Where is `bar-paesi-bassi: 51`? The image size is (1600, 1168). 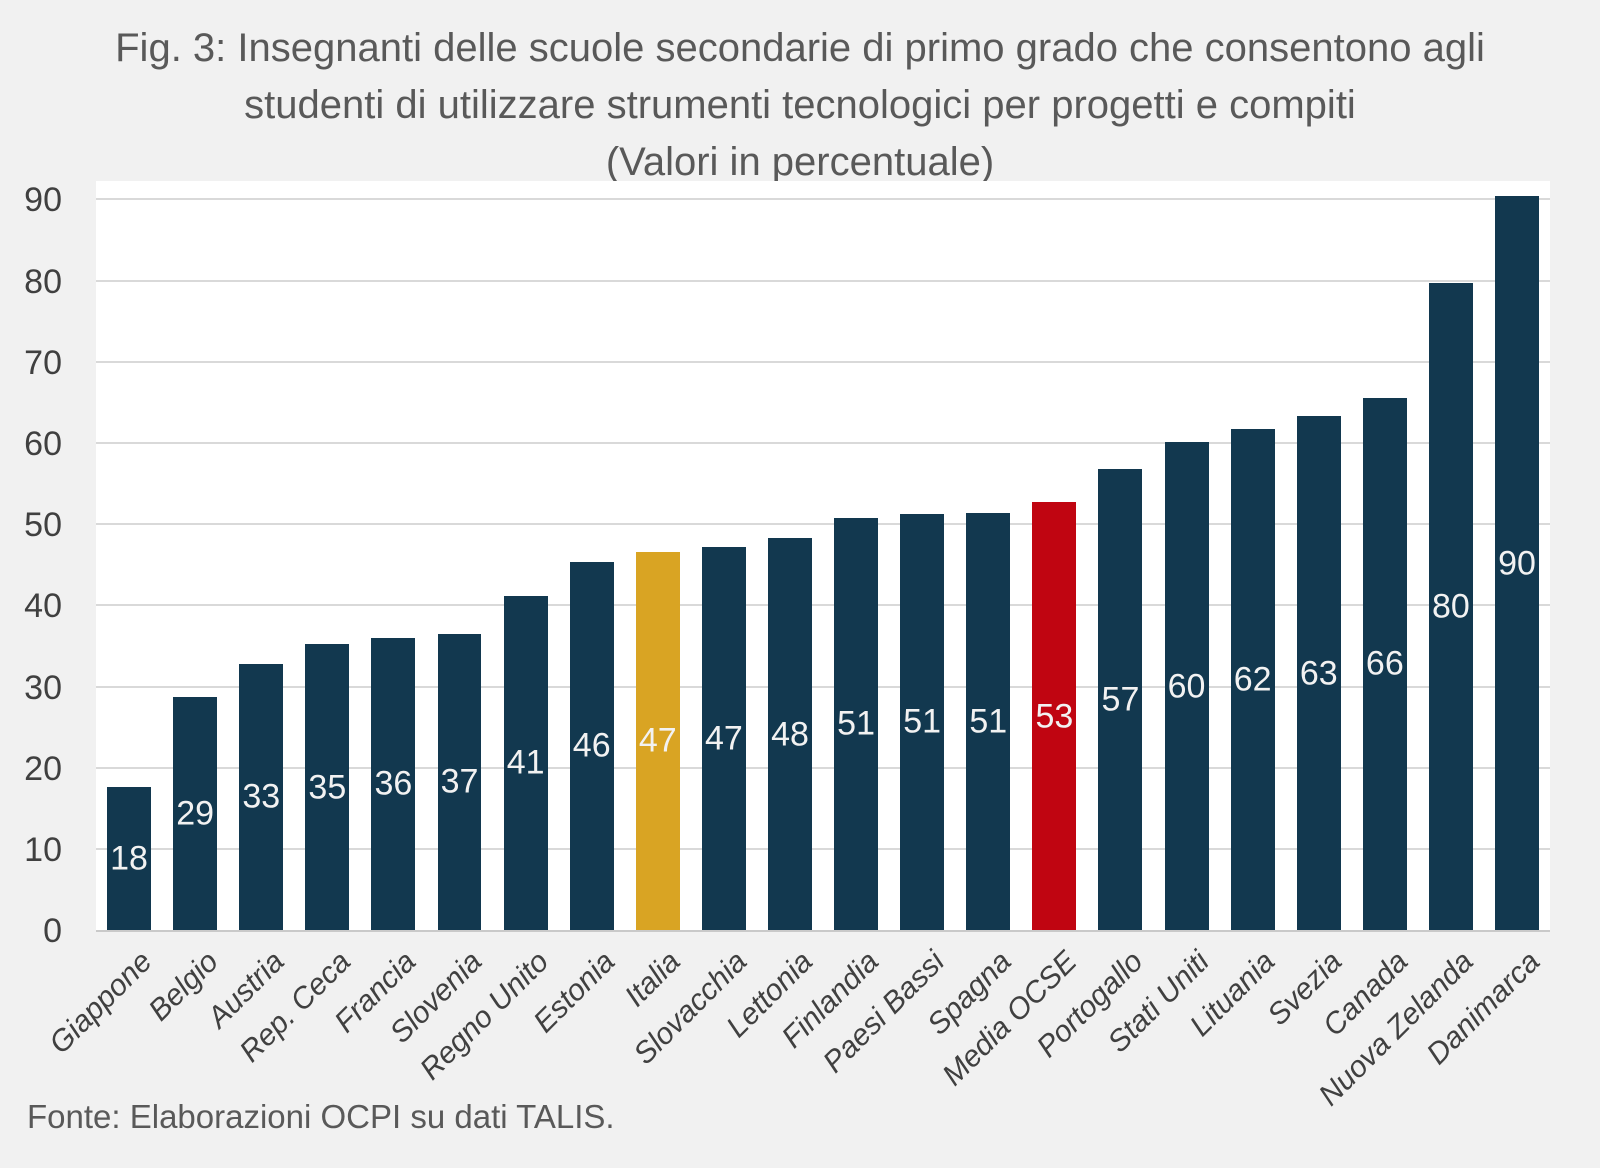
bar-paesi-bassi: 51 is located at coordinates (922, 722).